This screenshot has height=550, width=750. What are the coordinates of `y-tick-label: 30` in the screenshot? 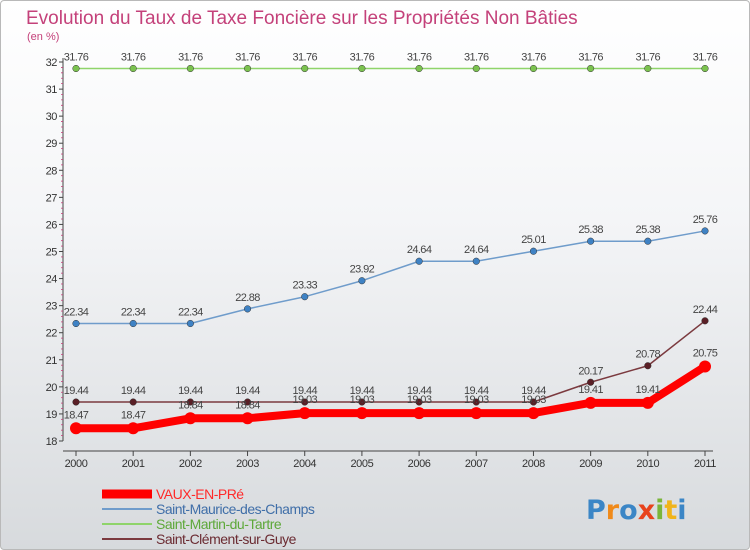 It's located at (52, 117).